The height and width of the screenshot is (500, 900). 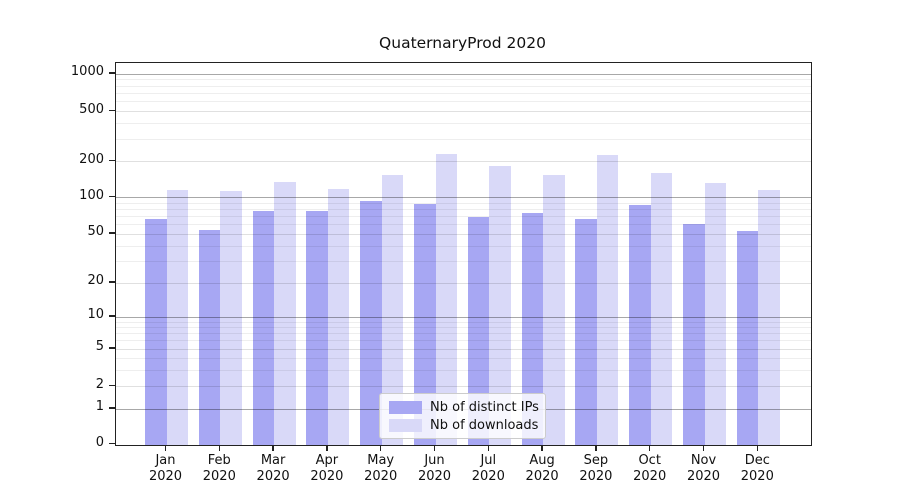 What do you see at coordinates (273, 448) in the screenshot?
I see `x-tick-mark-mar` at bounding box center [273, 448].